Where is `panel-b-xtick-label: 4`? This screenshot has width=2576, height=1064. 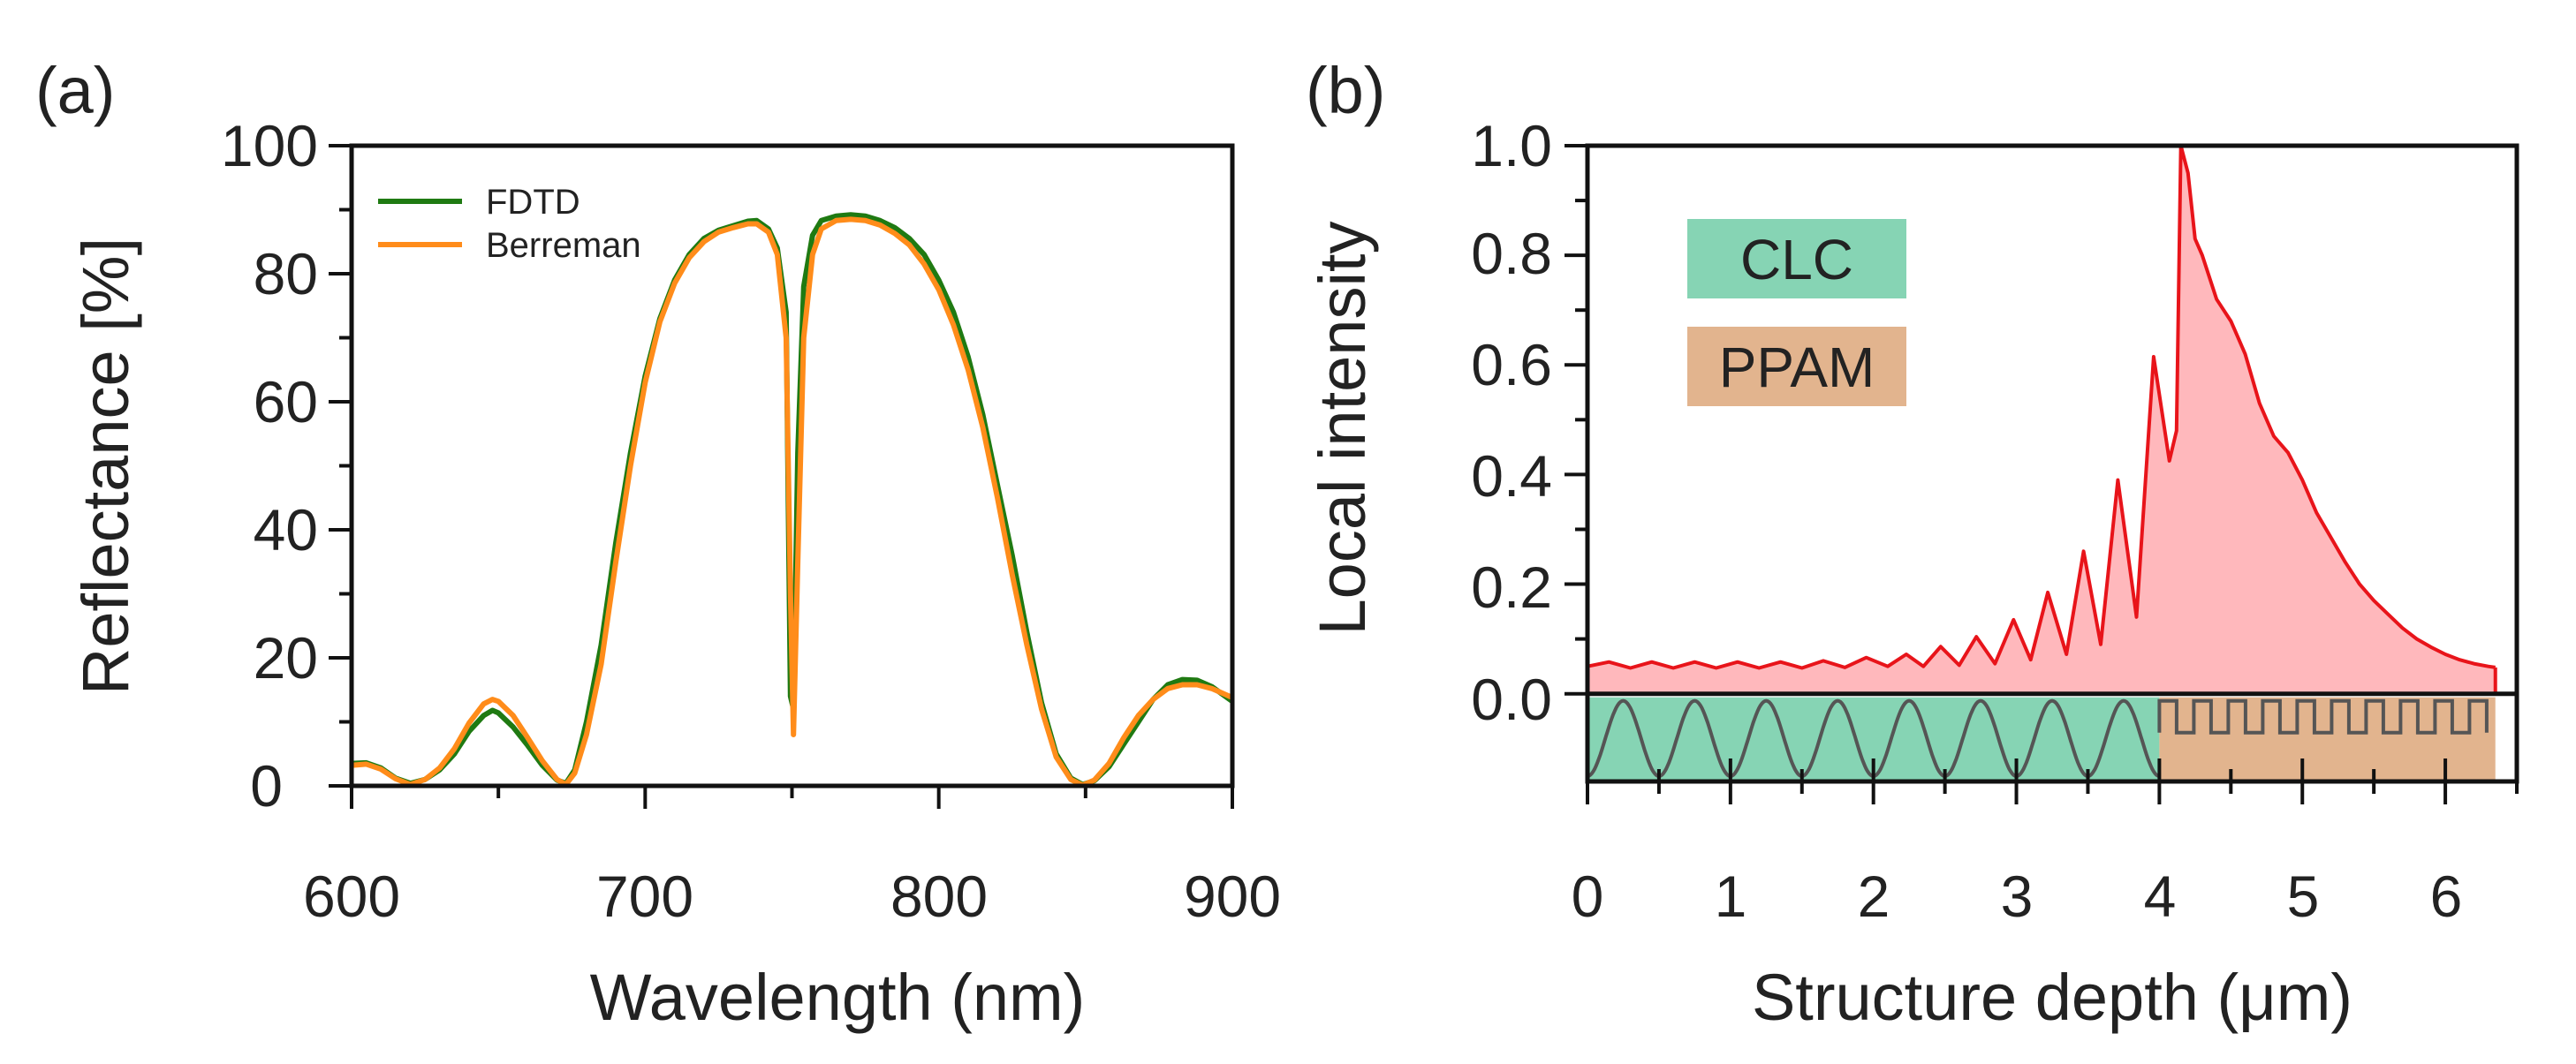
panel-b-xtick-label: 4 is located at coordinates (2160, 896).